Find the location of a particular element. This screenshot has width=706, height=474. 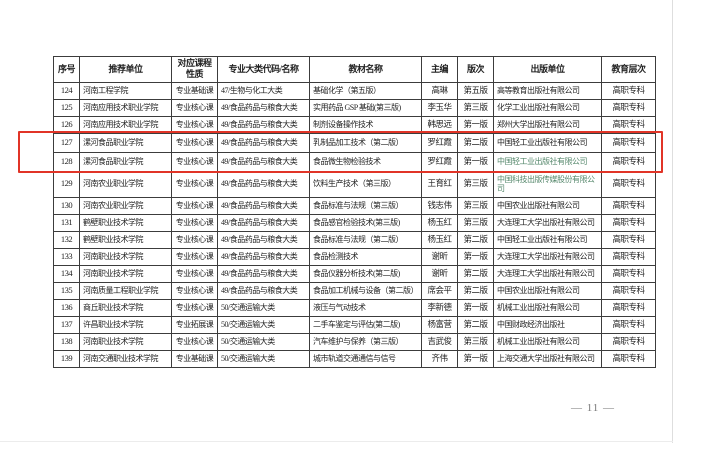

cell-book-title: 食品加工机械与设备（第二版） is located at coordinates (365, 290).